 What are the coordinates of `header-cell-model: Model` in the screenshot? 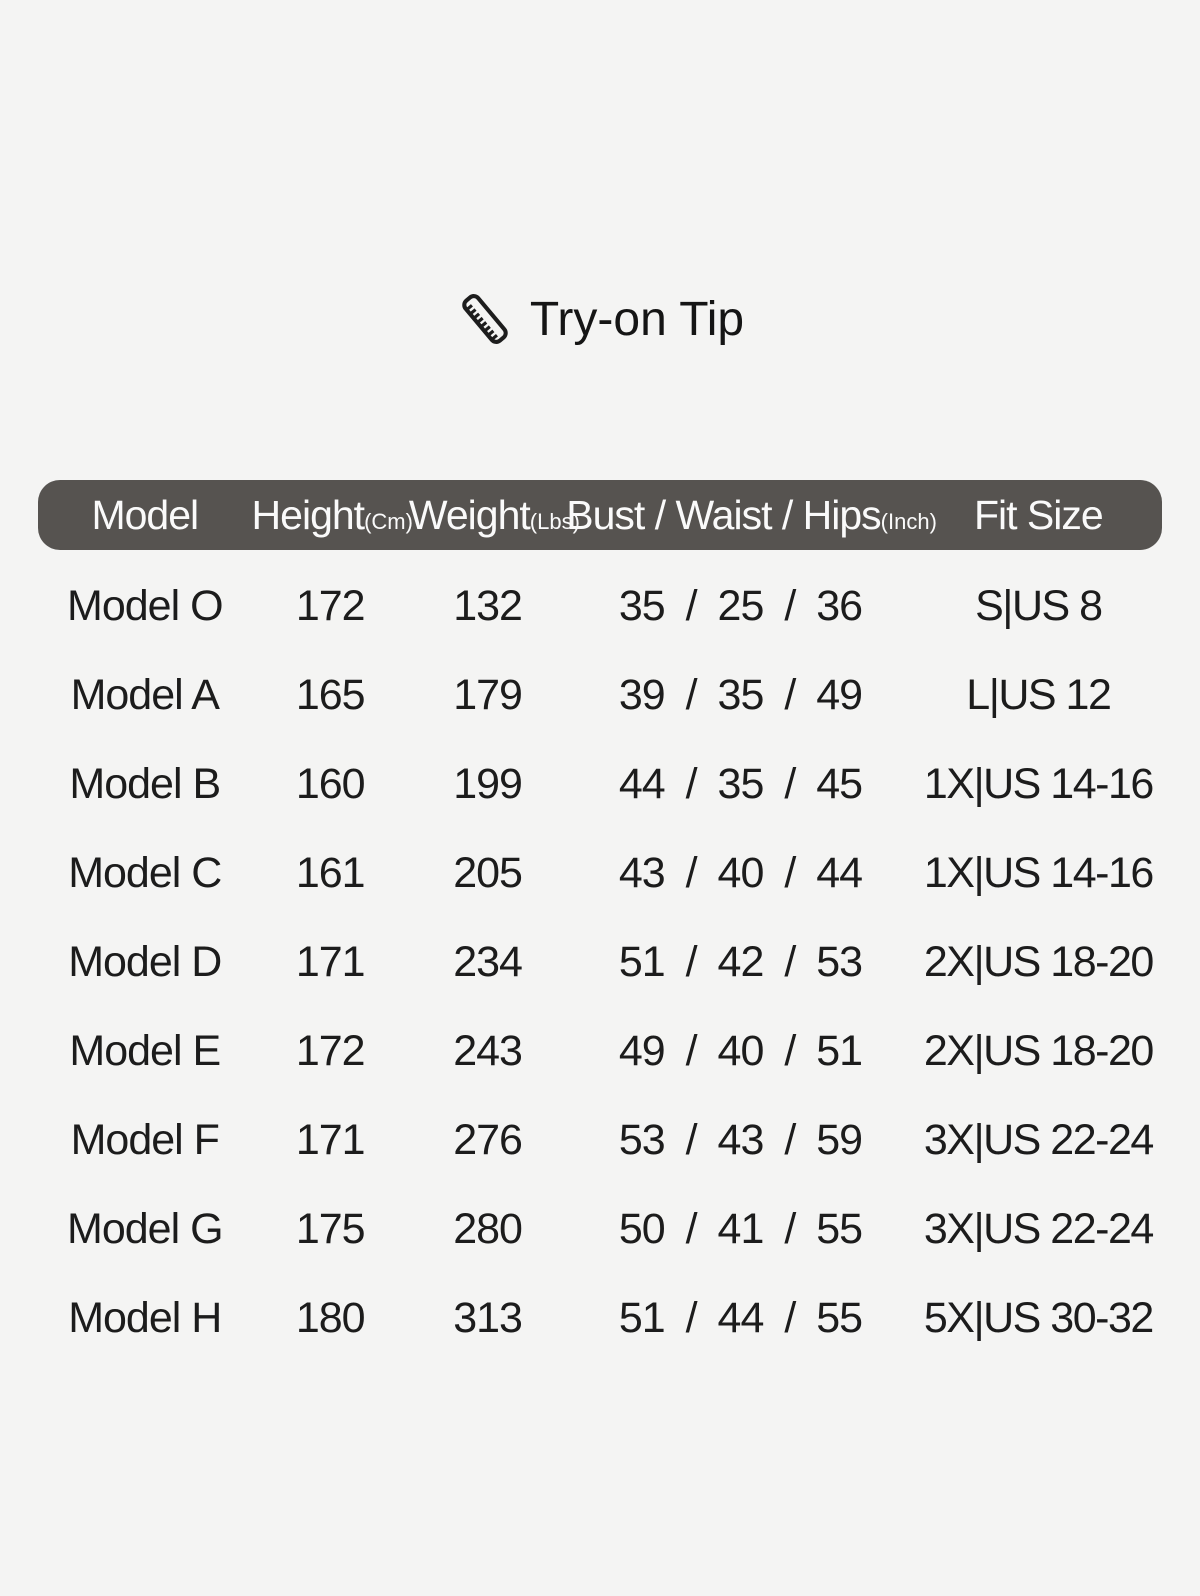 It's located at (145, 514).